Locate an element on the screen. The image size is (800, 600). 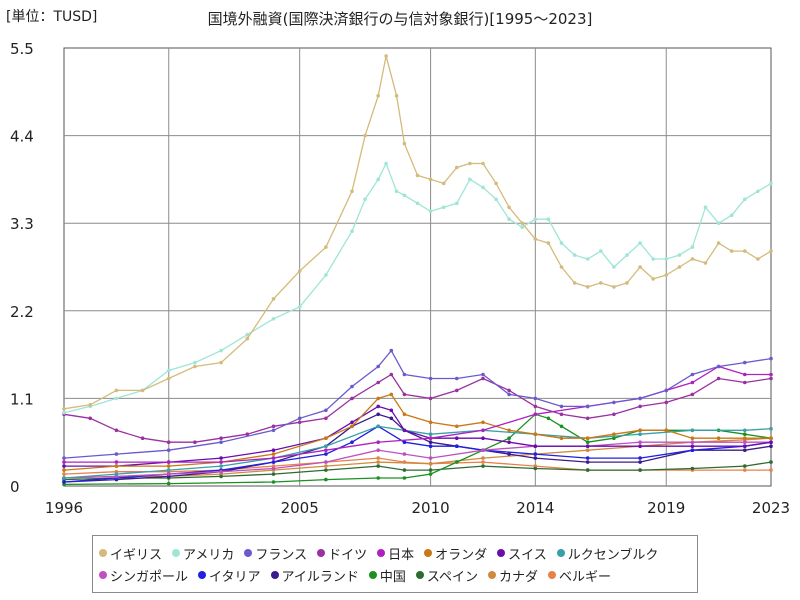
legend-label: アイルランド is located at coordinates (320, 577).